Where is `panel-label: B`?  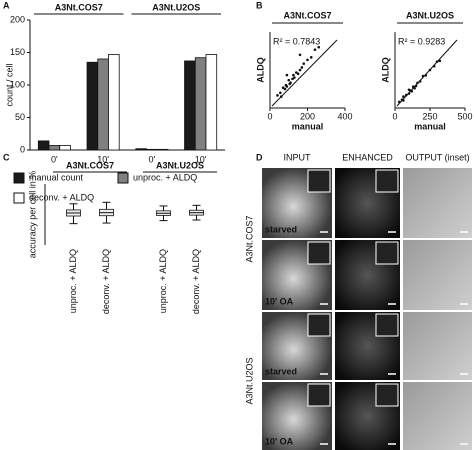 panel-label: B is located at coordinates (259, 5).